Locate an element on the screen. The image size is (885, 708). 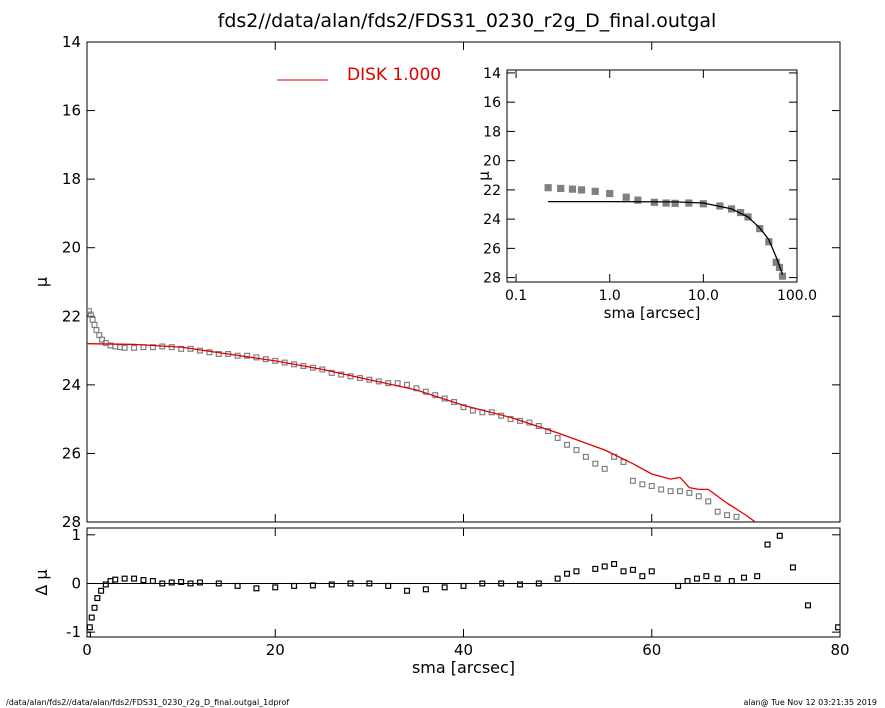
y-tick-label: 20 is located at coordinates (492, 162).